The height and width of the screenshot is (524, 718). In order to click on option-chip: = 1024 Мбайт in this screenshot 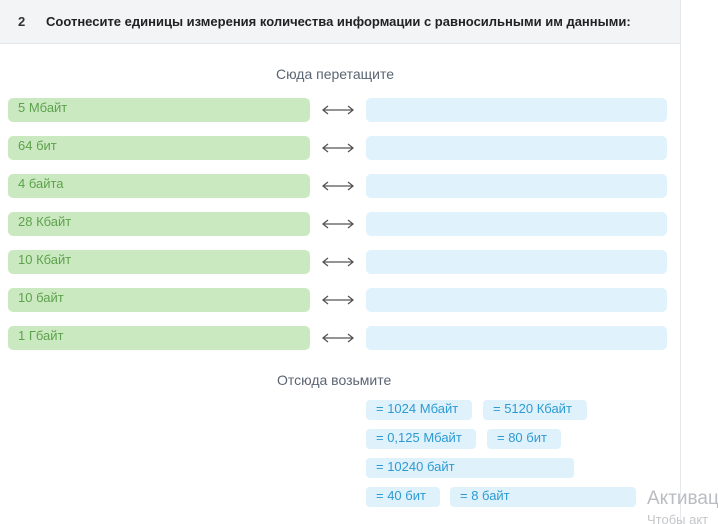, I will do `click(419, 410)`.